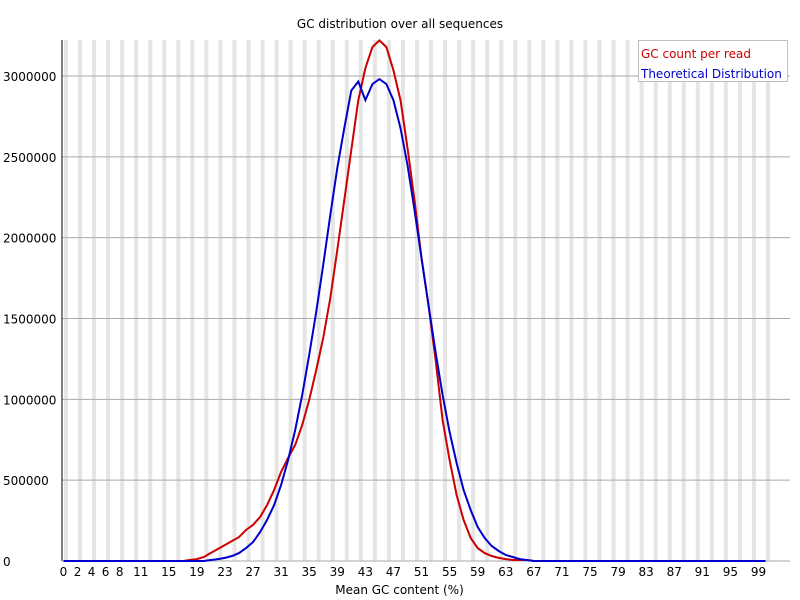 Image resolution: width=800 pixels, height=600 pixels. What do you see at coordinates (505, 572) in the screenshot?
I see `x-tick-label: 63` at bounding box center [505, 572].